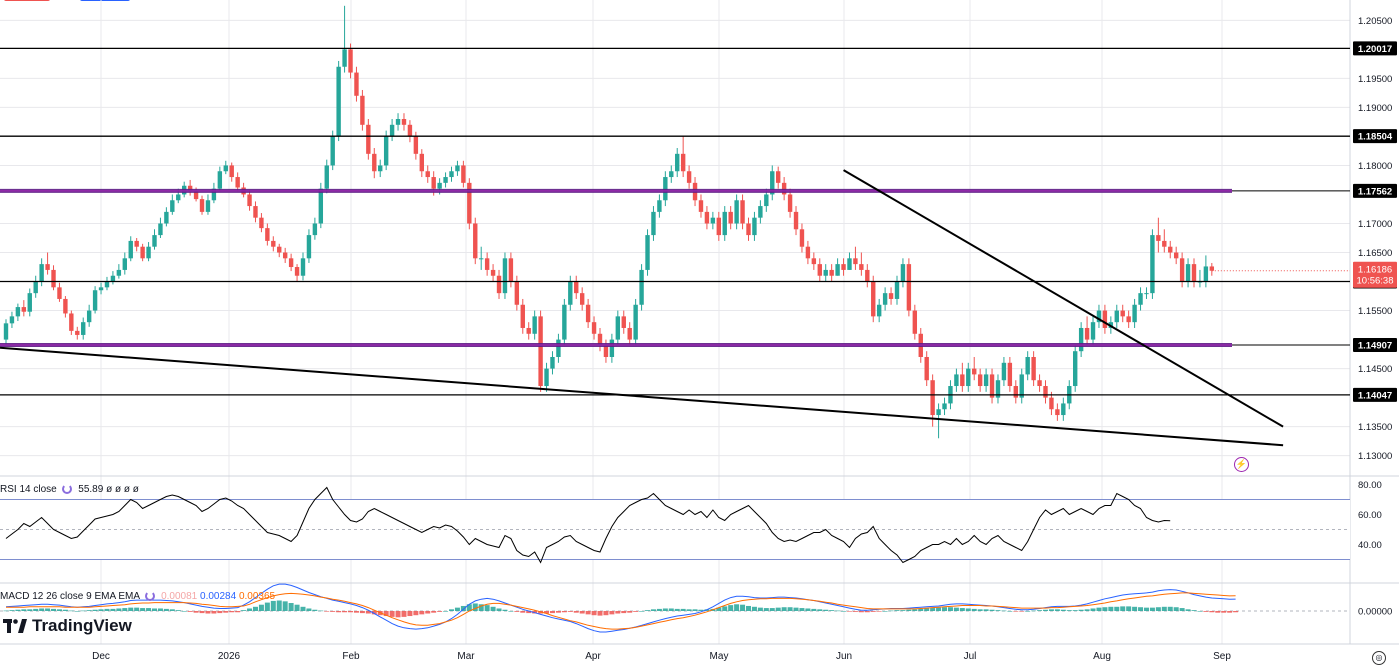  Describe the element at coordinates (642, 396) in the screenshot. I see `trendline` at that location.